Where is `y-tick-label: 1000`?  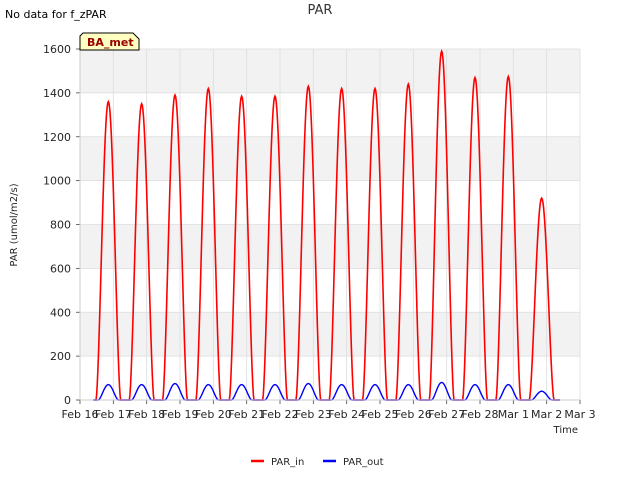
y-tick-label: 1000 is located at coordinates (57, 181).